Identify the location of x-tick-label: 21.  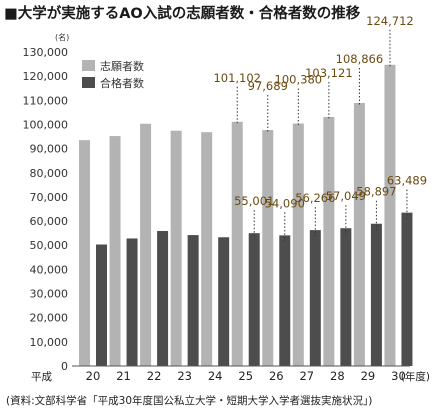
(123, 376).